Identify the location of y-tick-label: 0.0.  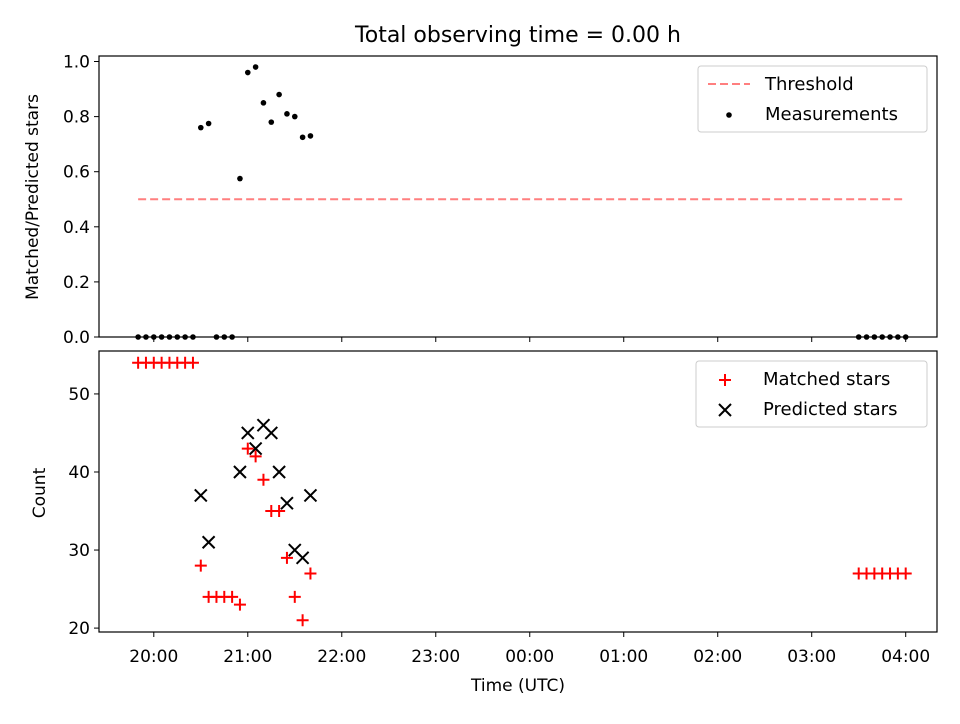
(76, 338).